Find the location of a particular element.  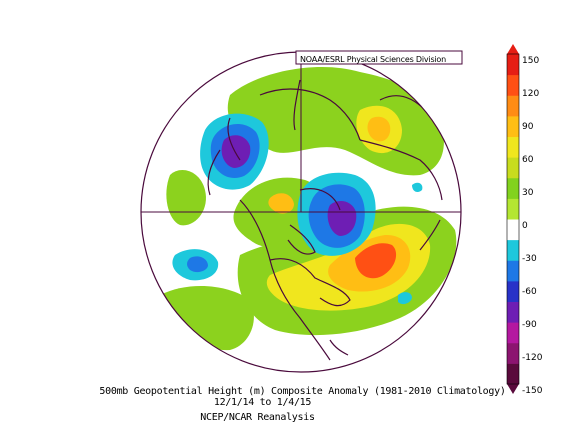

anomaly-negative-pacific-core is located at coordinates (236, 151).